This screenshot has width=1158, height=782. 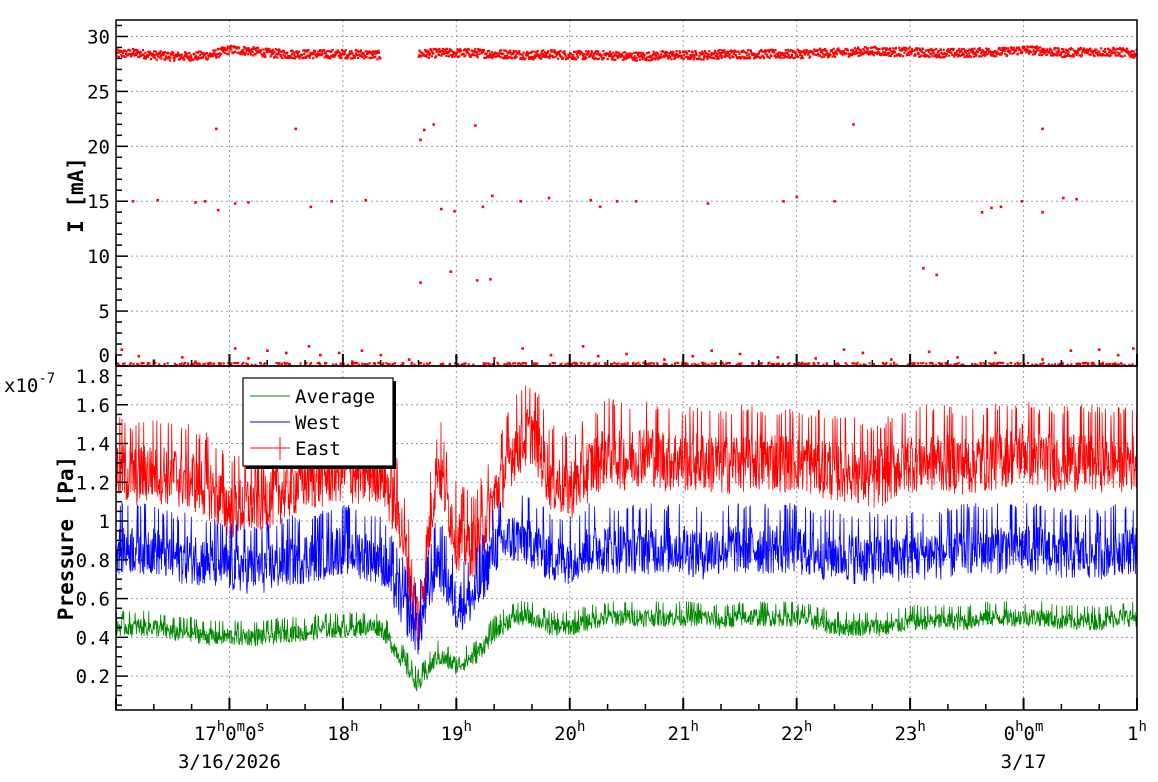 I want to click on x-tick-label: 20h, so click(x=569, y=732).